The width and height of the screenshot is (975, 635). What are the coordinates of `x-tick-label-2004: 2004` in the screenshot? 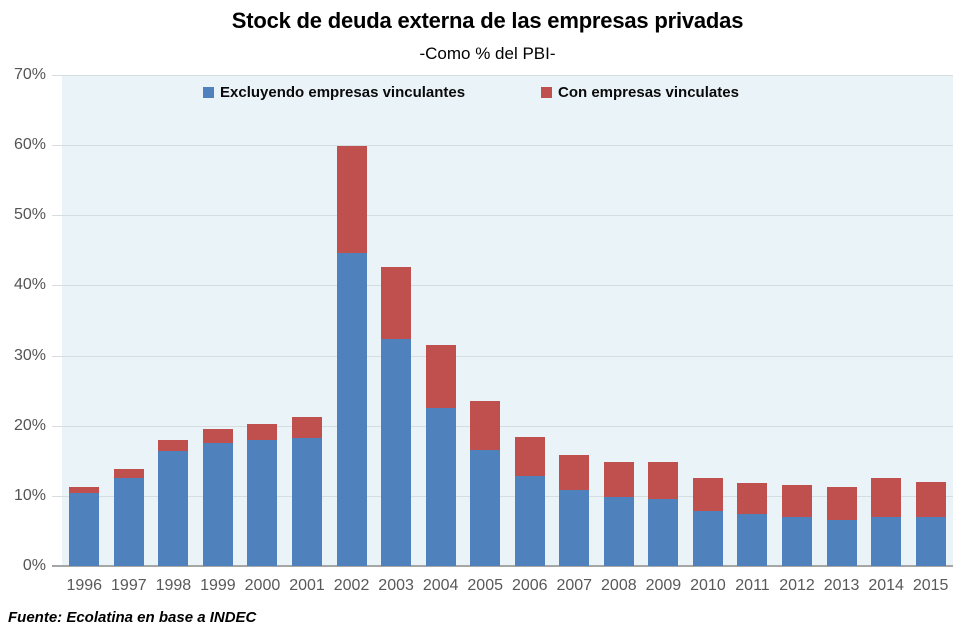 It's located at (440, 585).